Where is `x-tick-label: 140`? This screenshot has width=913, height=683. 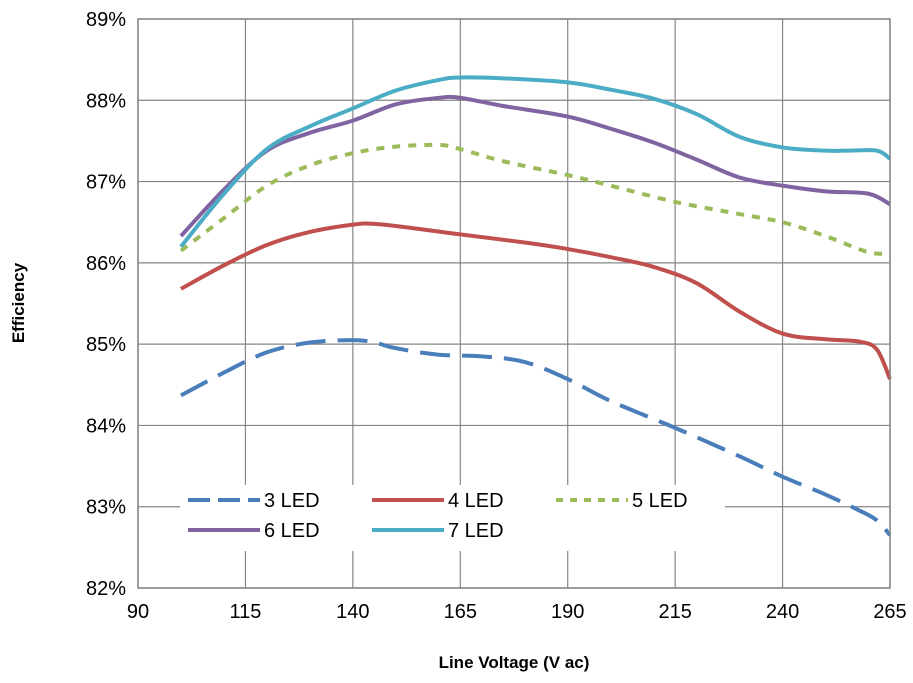 x-tick-label: 140 is located at coordinates (352, 612).